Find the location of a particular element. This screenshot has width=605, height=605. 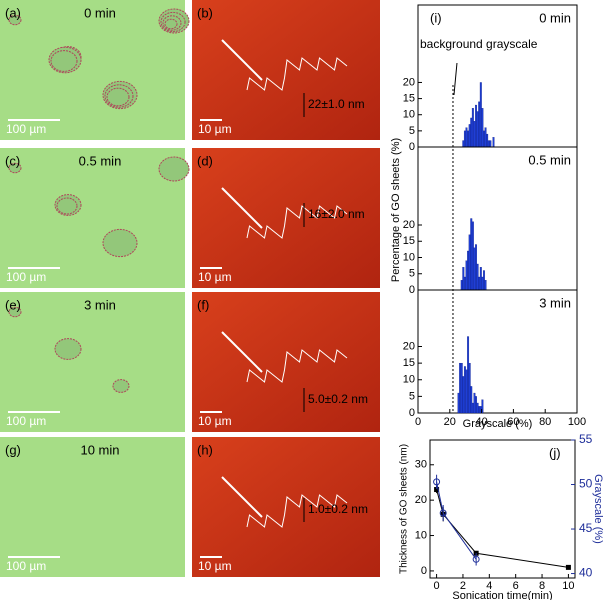

optical-image is located at coordinates (92, 362).